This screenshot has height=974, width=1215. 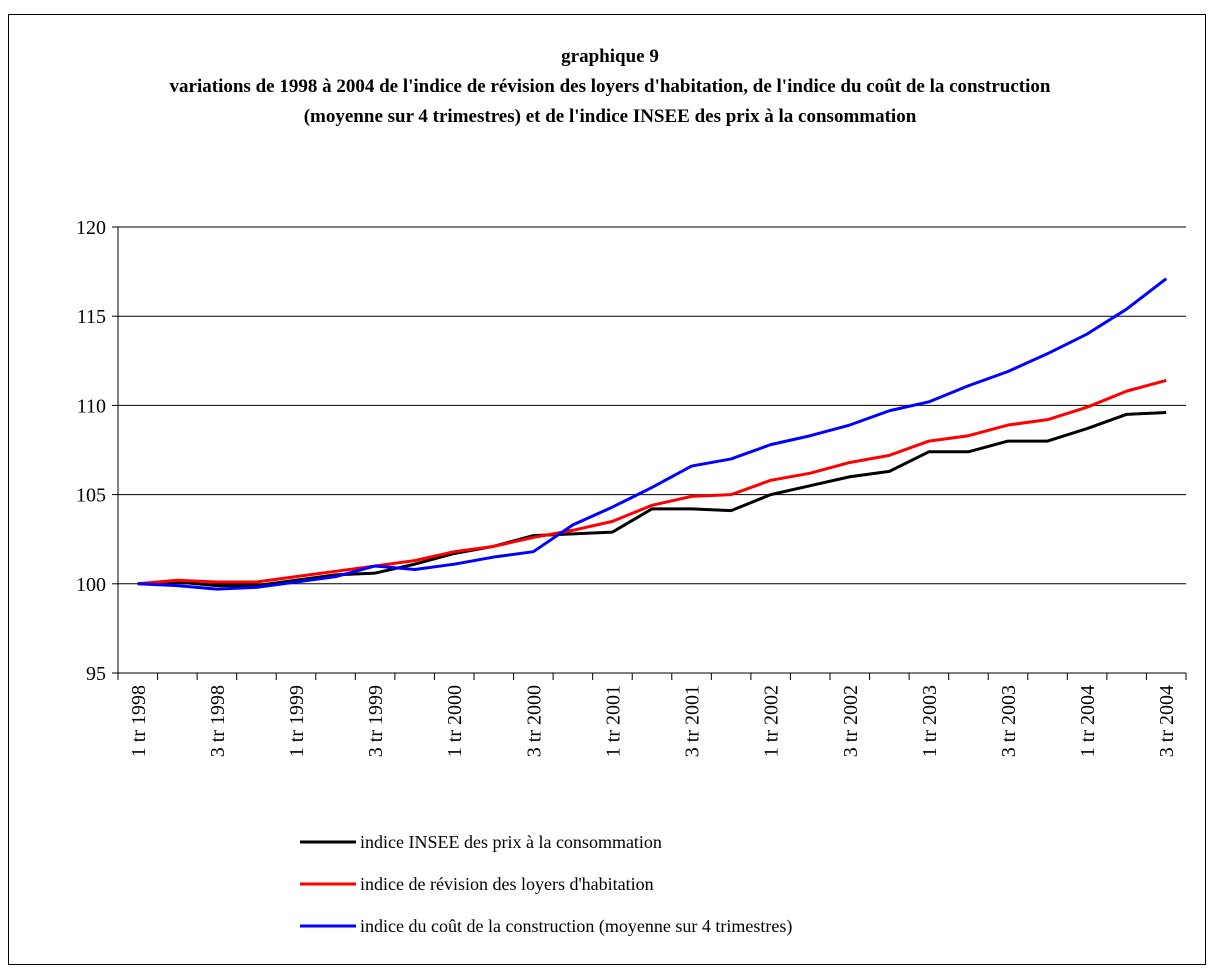 I want to click on x-tick-label: 1 tr 2003, so click(x=930, y=721).